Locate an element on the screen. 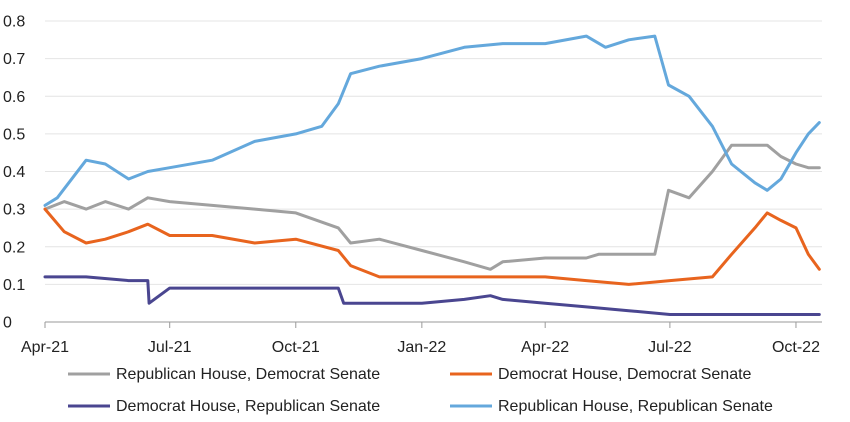 This screenshot has height=422, width=850. y-tick-label: 0.1 is located at coordinates (14, 285).